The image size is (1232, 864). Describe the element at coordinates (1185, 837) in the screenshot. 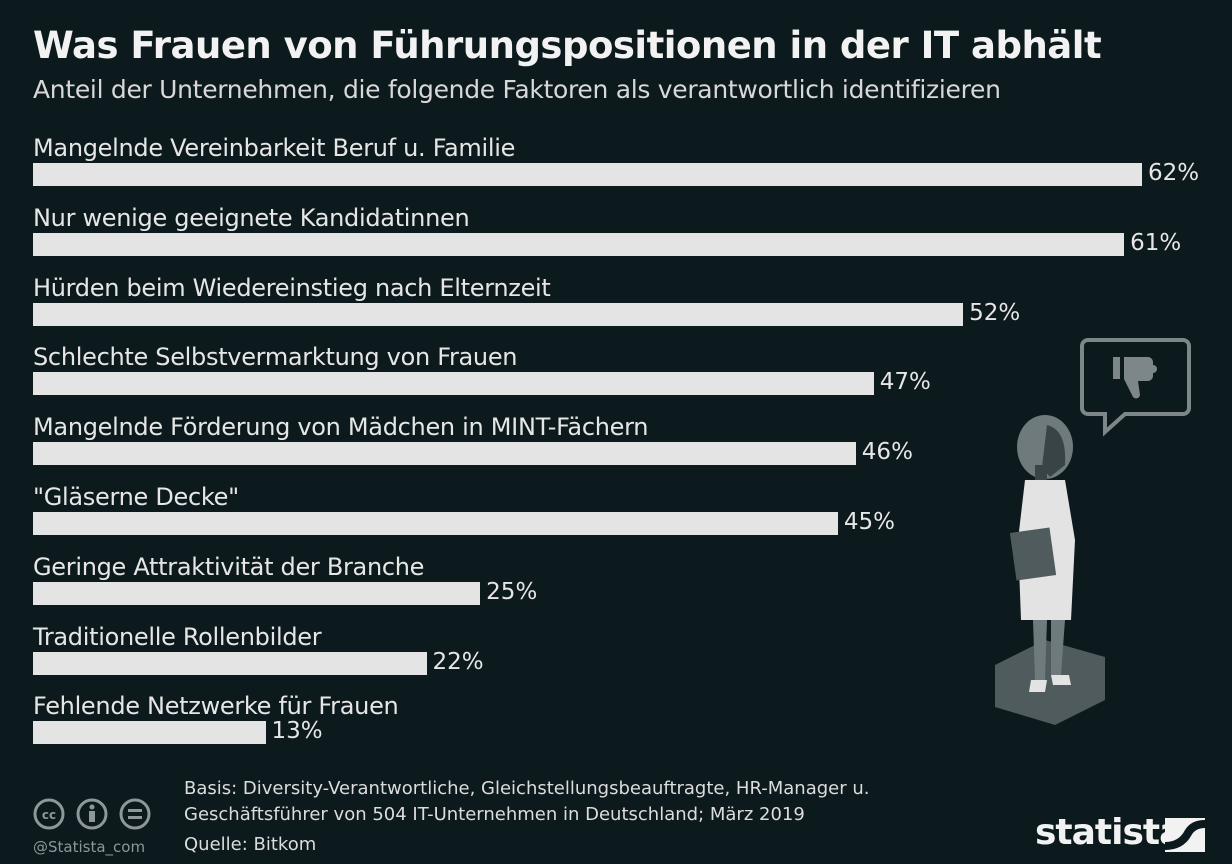

I see `statista-logo-mark` at that location.